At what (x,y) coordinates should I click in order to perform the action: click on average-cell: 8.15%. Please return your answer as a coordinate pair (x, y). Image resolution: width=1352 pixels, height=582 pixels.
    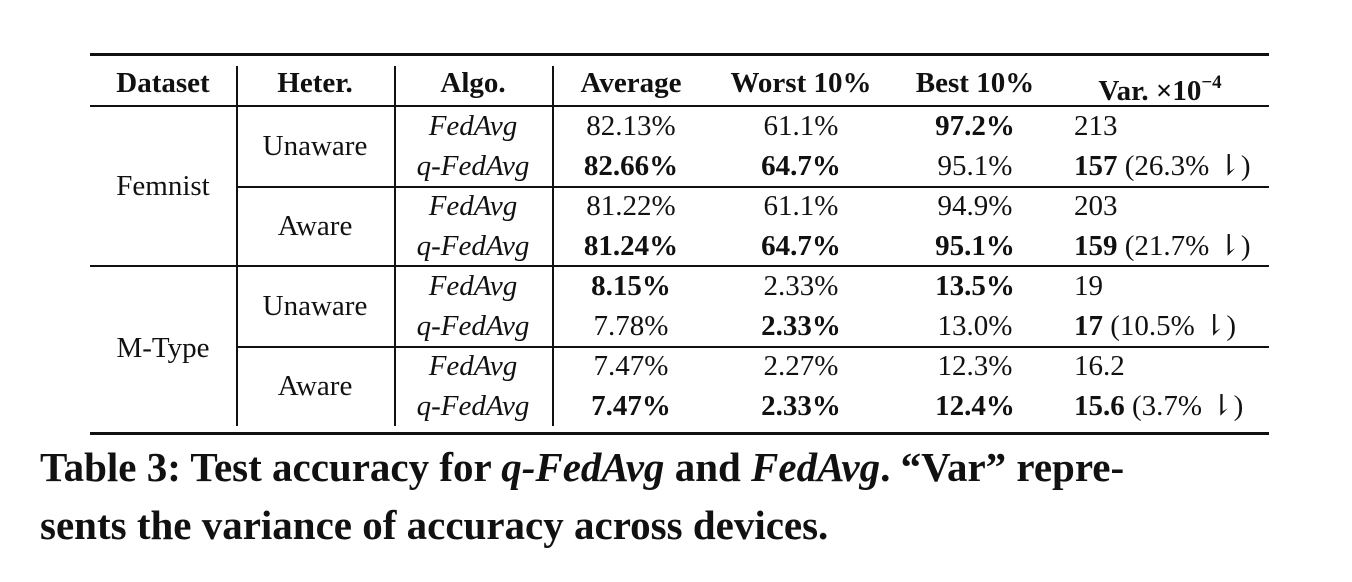
    Looking at the image, I should click on (631, 286).